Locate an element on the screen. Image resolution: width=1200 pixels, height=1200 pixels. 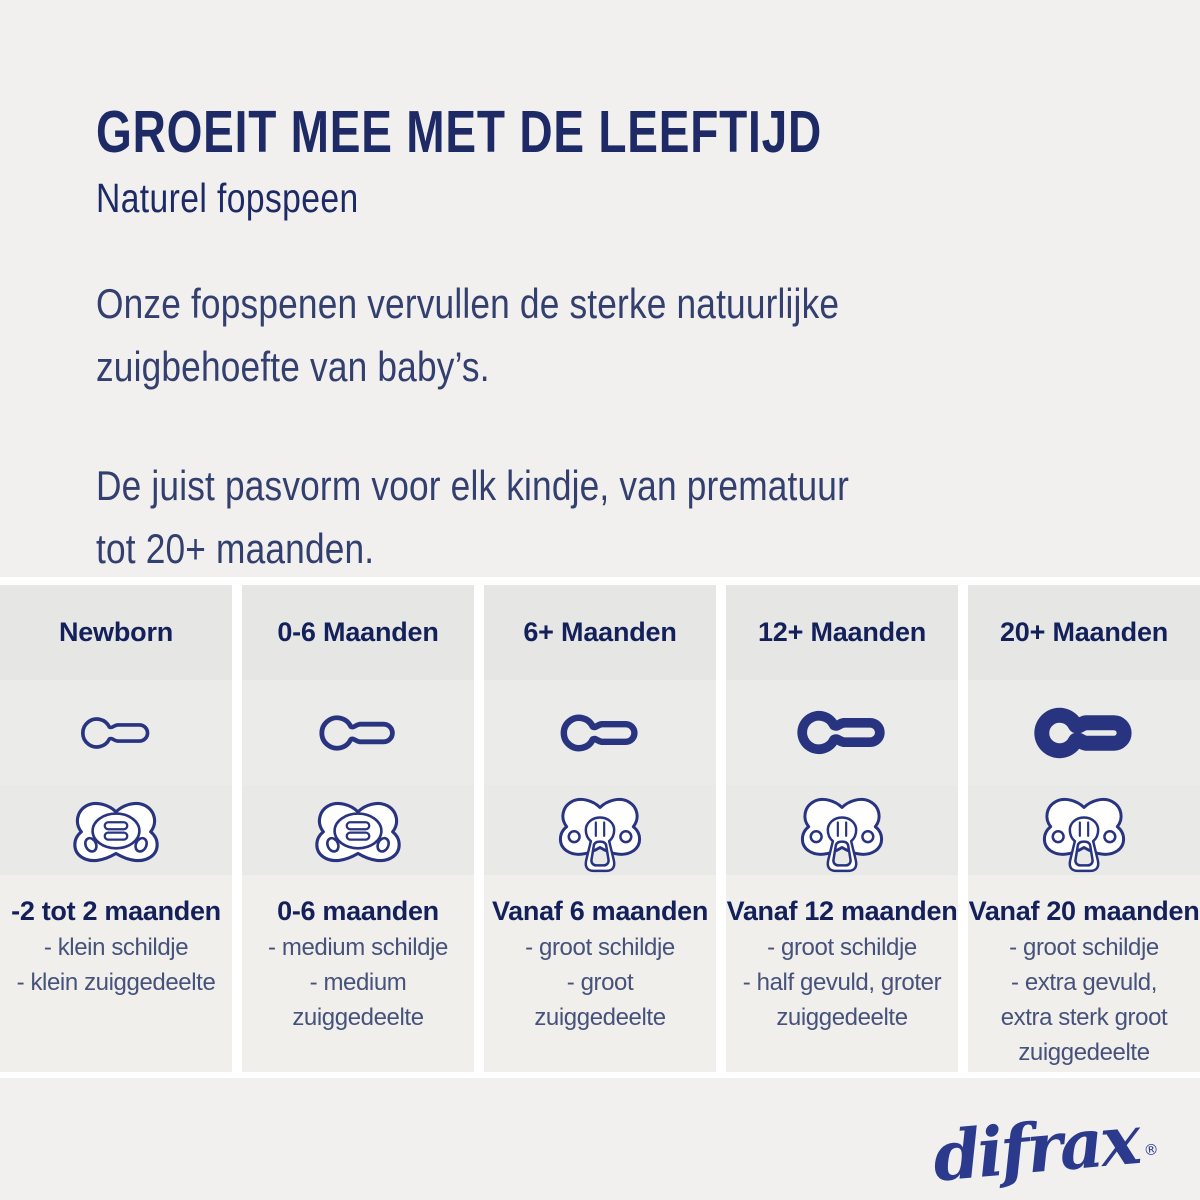
detail-line: extra sterk groot is located at coordinates (1084, 1017).